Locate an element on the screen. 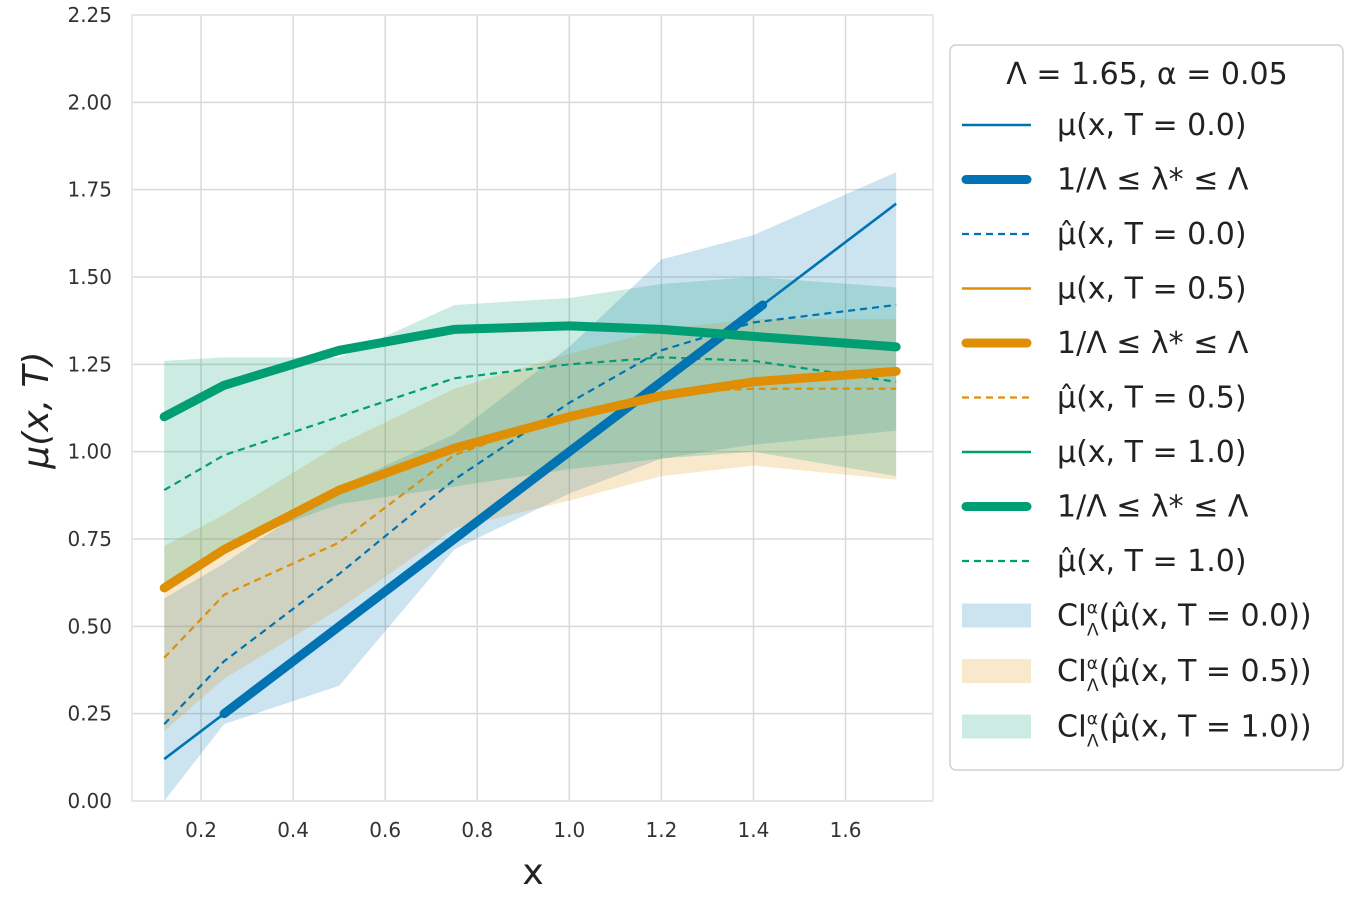 The height and width of the screenshot is (900, 1350). x-tick-label: 0.4 is located at coordinates (293, 830).